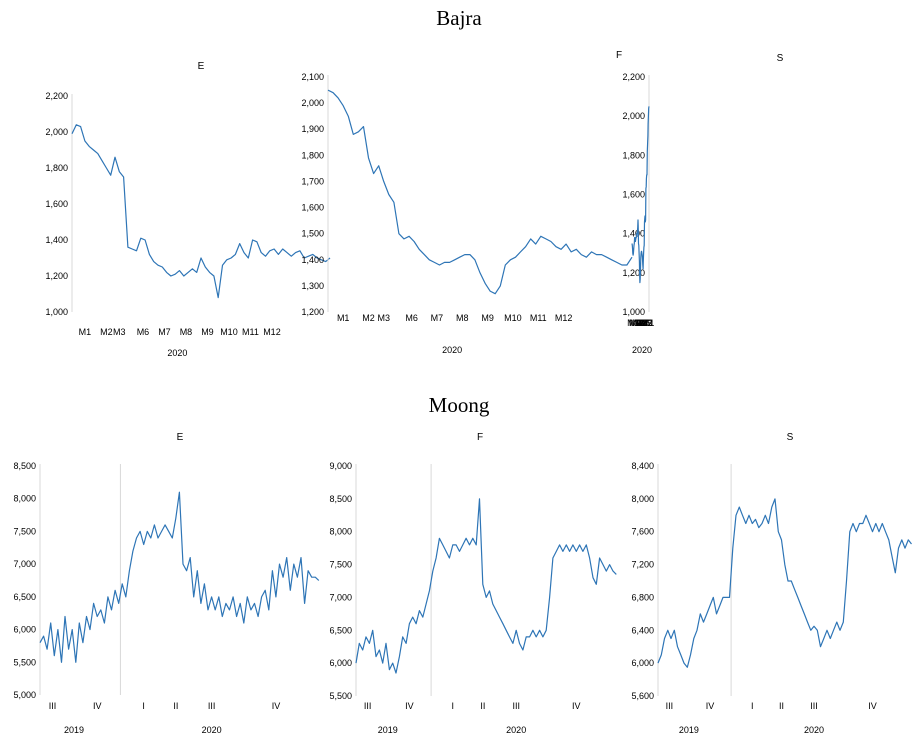  Describe the element at coordinates (201, 211) in the screenshot. I see `bajra-e-series-line` at that location.